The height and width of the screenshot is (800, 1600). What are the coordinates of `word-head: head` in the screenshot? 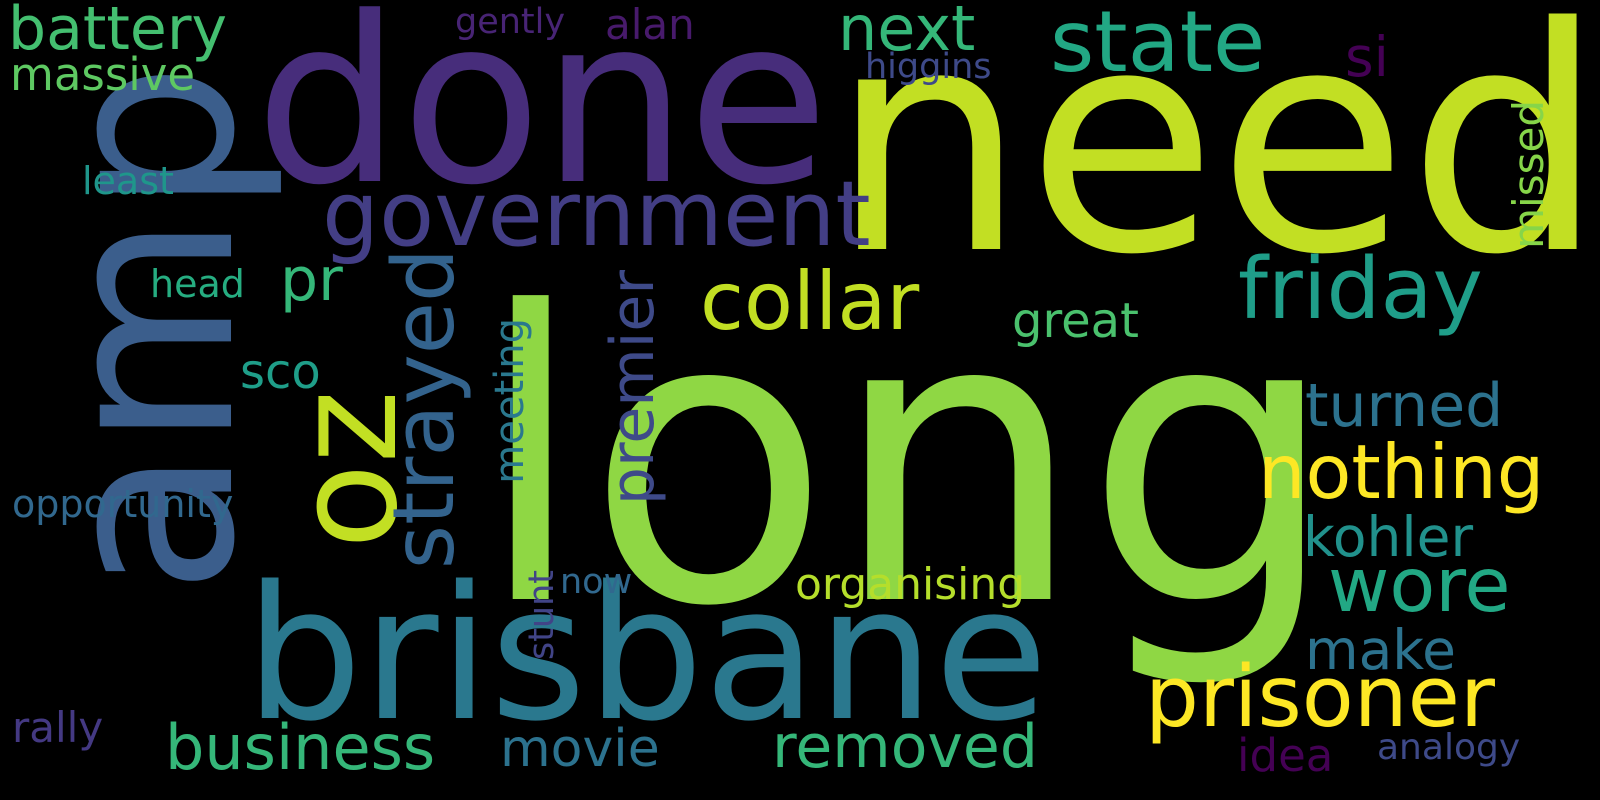 It's located at (197, 284).